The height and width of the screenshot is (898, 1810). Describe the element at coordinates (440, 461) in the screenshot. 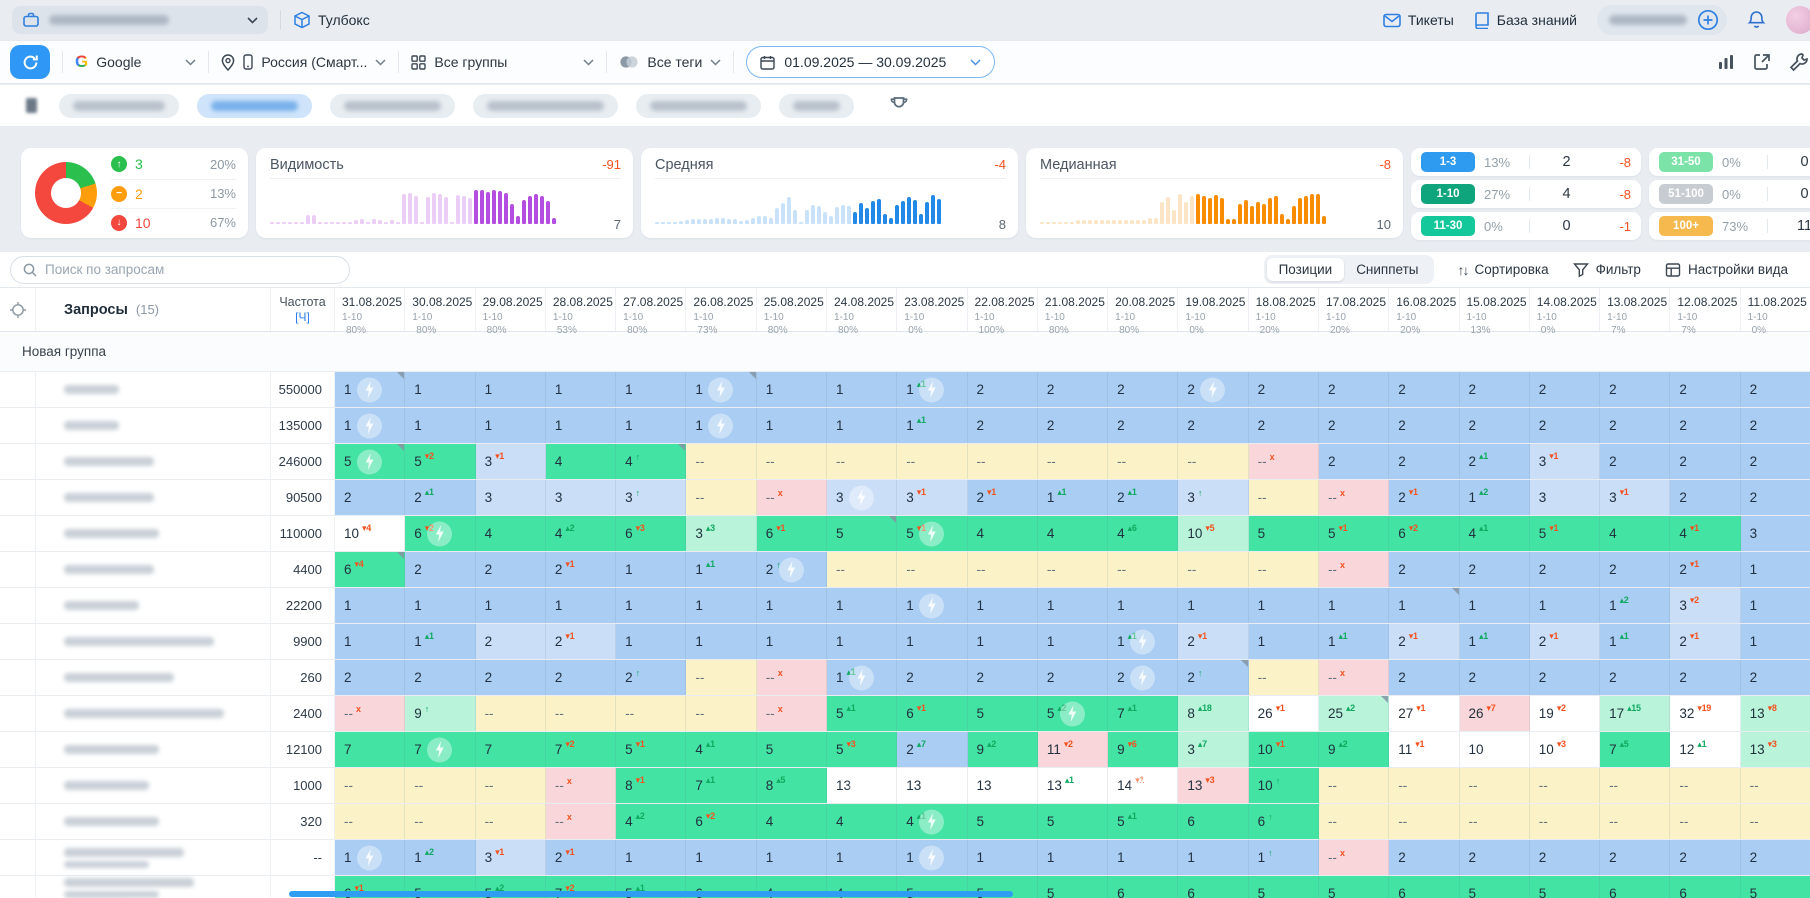

I see `position-cell: 5 ▾2` at that location.